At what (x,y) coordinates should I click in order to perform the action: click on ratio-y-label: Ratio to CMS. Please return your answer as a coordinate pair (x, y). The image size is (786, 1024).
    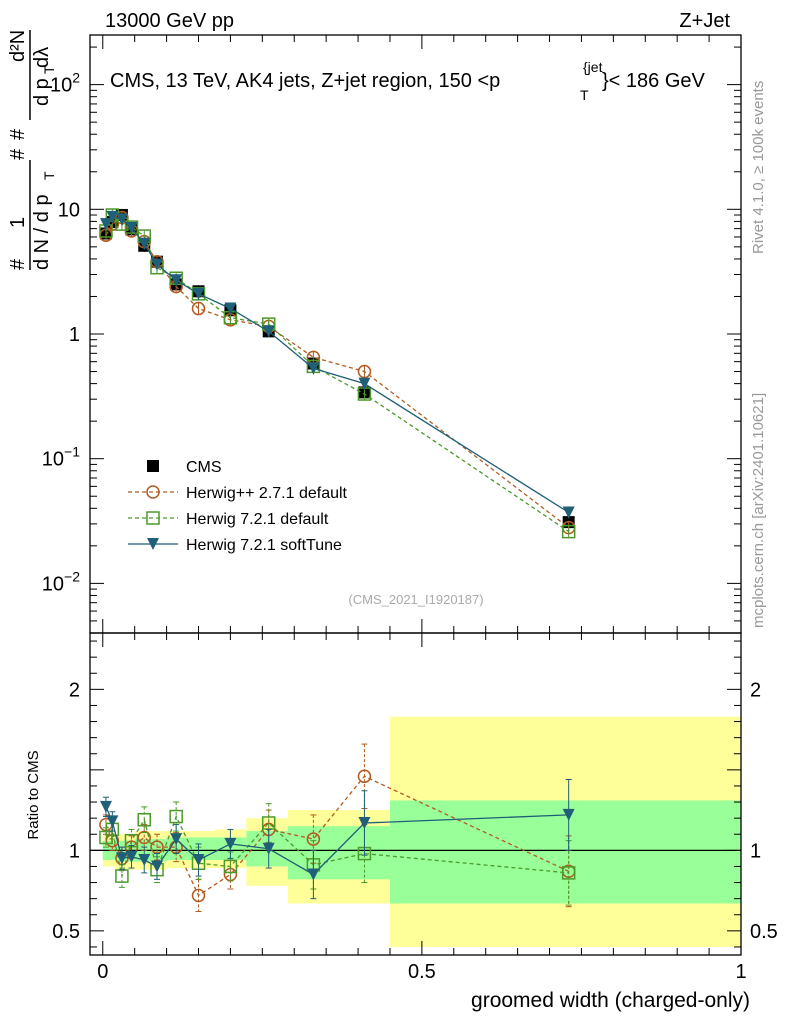
    Looking at the image, I should click on (33, 794).